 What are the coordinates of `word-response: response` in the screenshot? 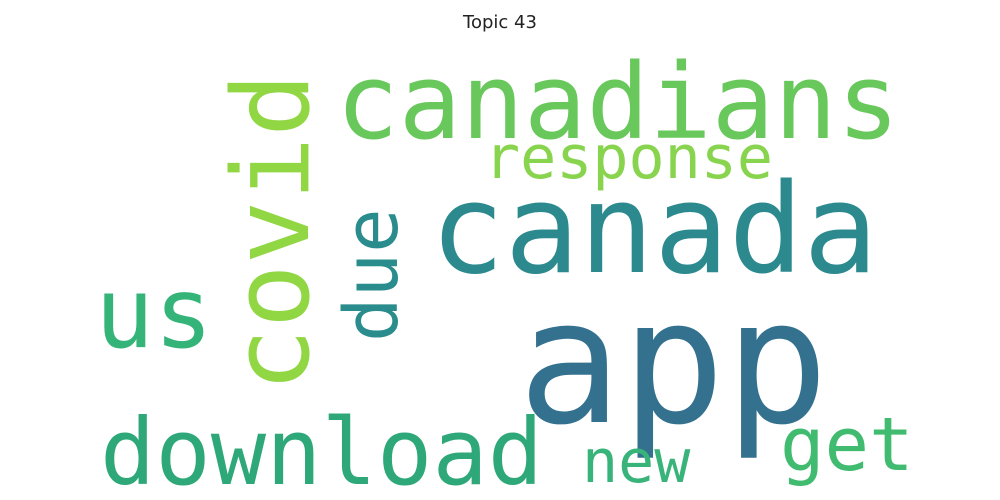 It's located at (628, 158).